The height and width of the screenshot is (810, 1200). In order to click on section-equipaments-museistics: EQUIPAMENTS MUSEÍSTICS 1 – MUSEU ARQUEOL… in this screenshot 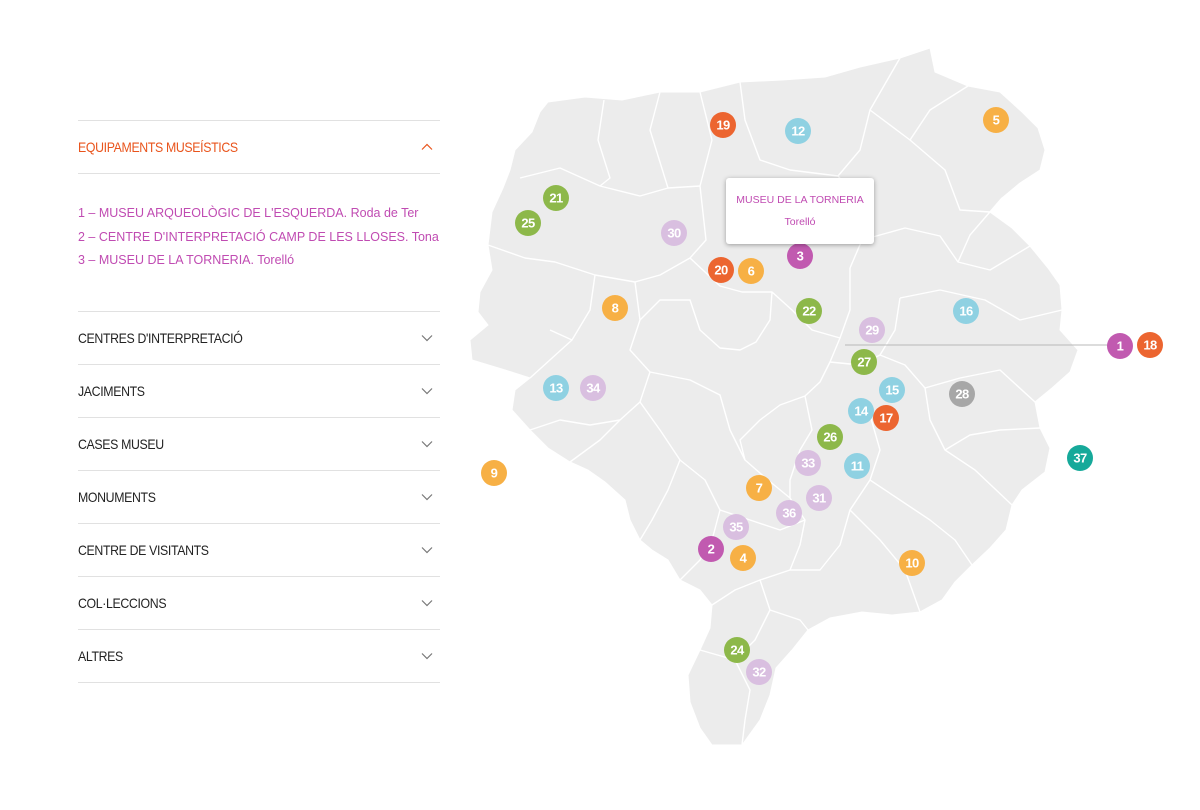, I will do `click(259, 215)`.